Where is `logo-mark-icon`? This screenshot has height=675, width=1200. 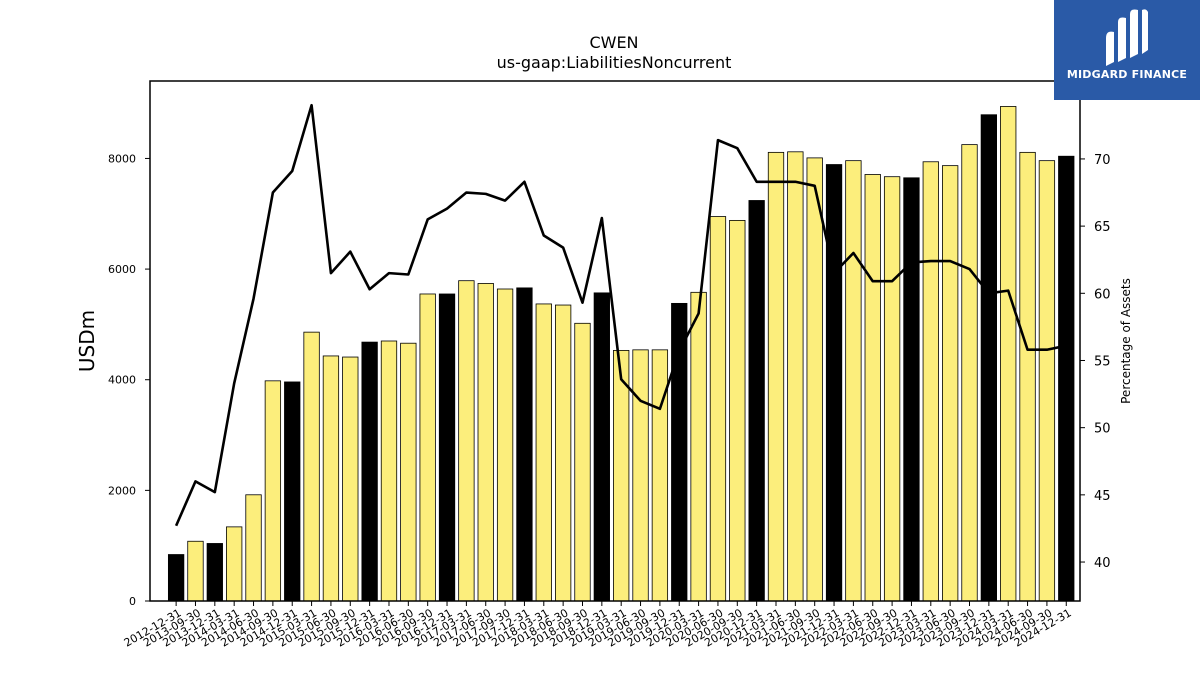
logo-mark-icon is located at coordinates (1127, 38).